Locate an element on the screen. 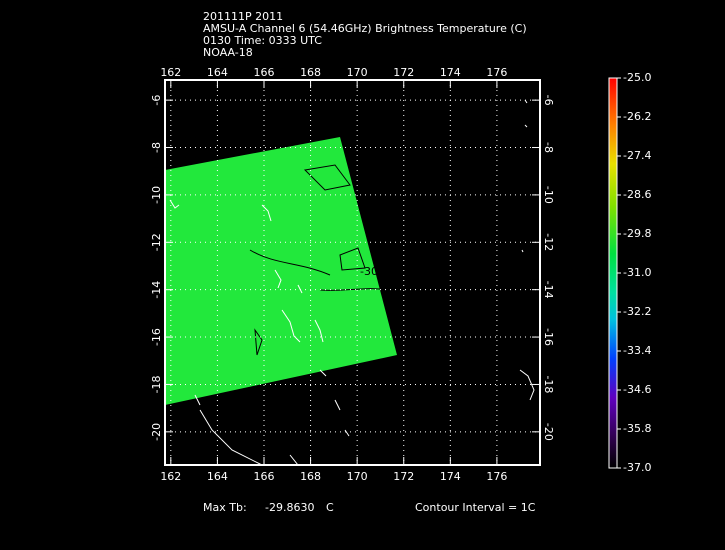 The width and height of the screenshot is (725, 550). colorbar-label: -27.4 is located at coordinates (637, 155).